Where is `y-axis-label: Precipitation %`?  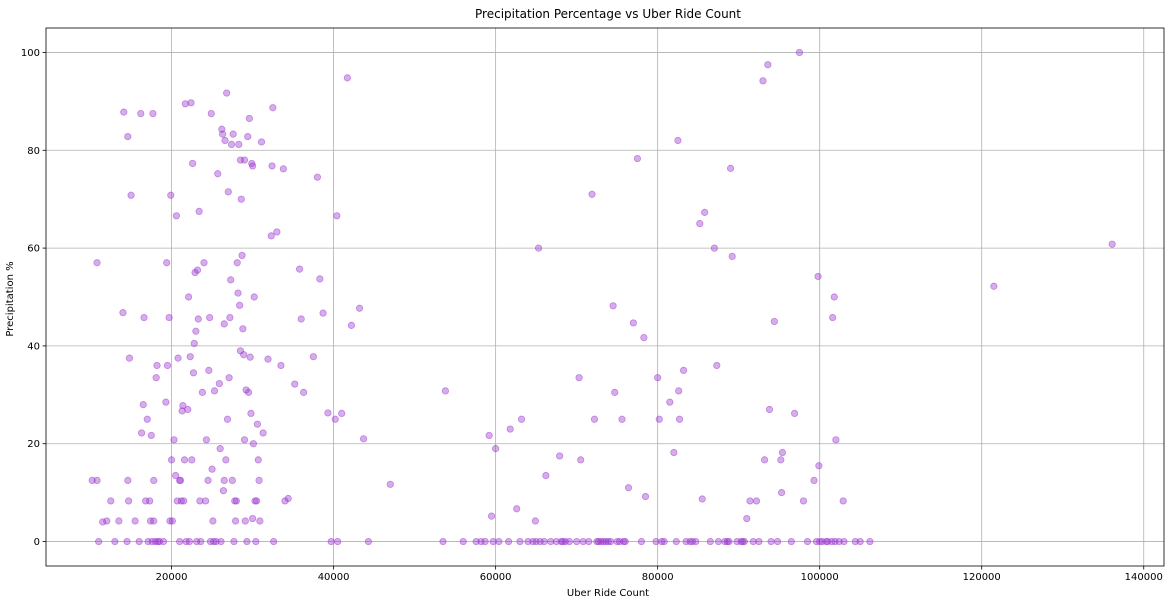
y-axis-label: Precipitation % is located at coordinates (10, 298).